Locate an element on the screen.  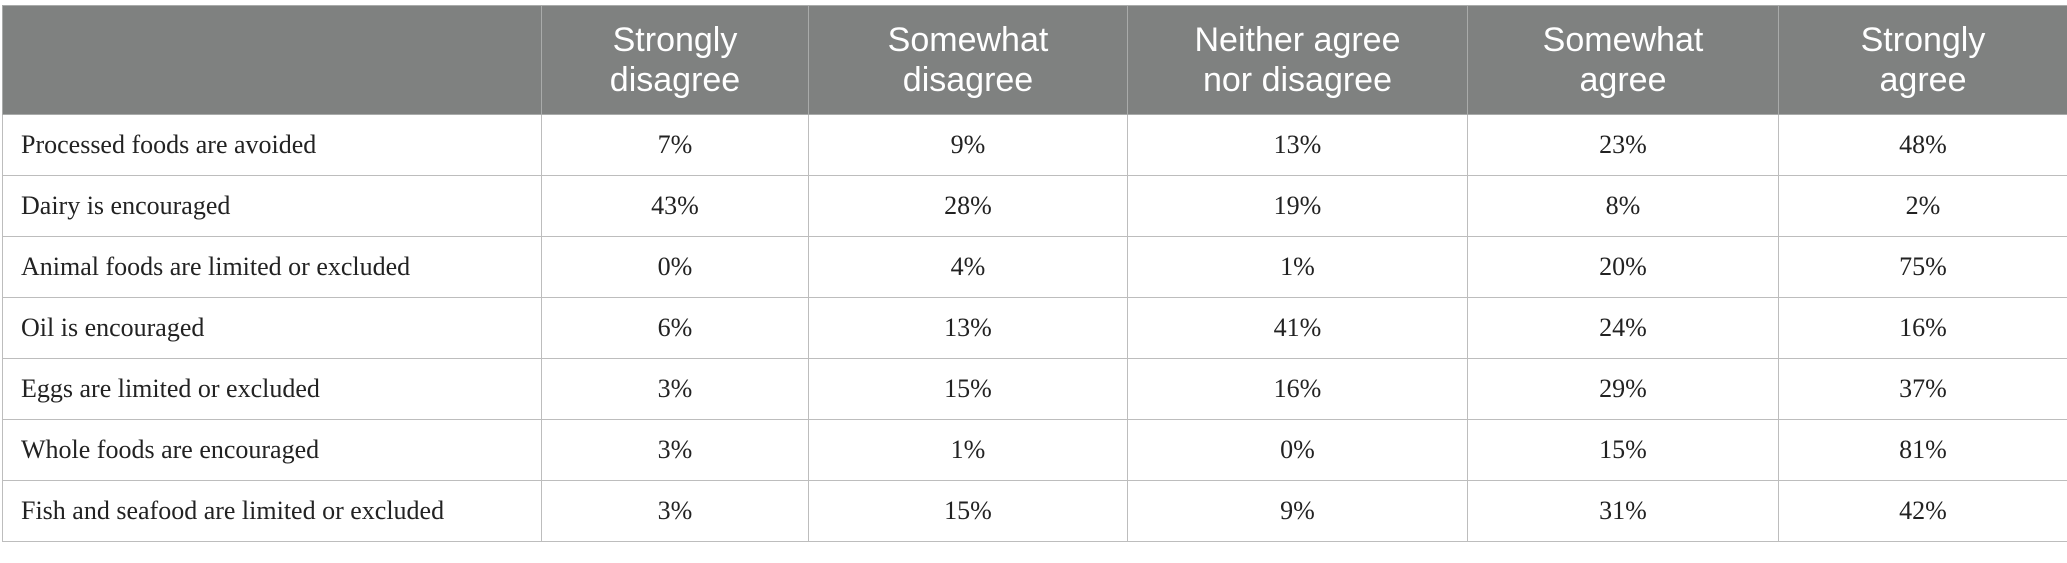
table-row: Dairy is encouraged 43% 28% 19% 8% 2% is located at coordinates (1034, 206).